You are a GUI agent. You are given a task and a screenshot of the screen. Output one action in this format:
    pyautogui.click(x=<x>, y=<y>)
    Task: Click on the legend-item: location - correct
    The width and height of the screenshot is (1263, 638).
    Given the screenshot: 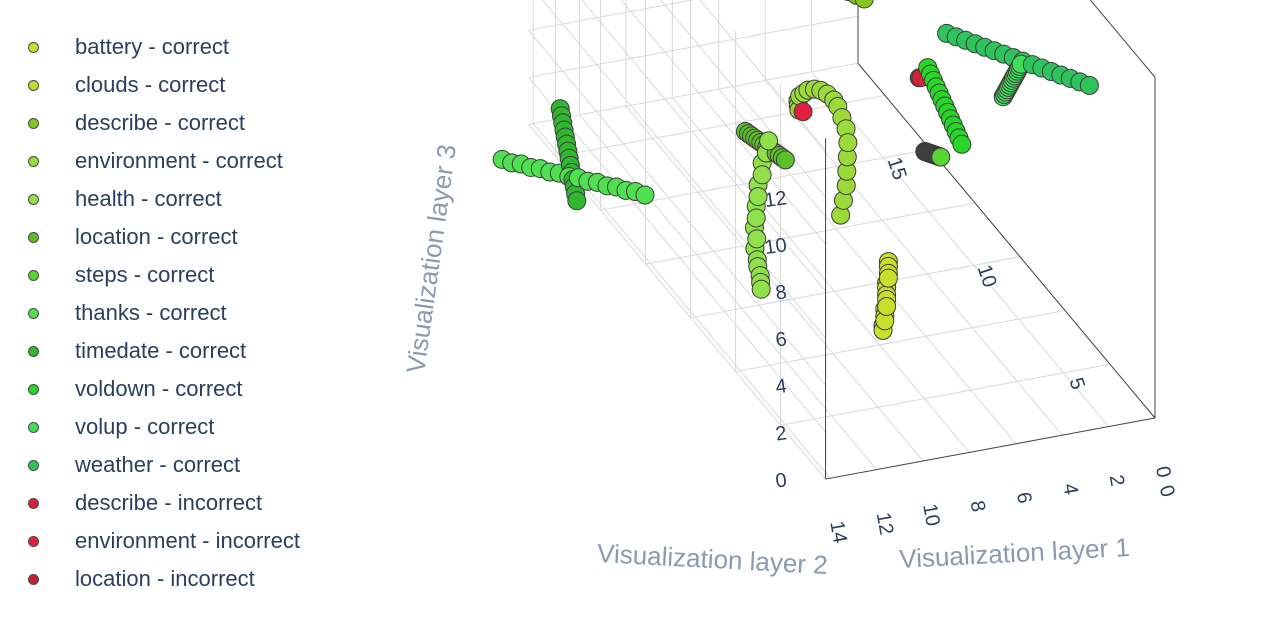 What is the action you would take?
    pyautogui.click(x=190, y=237)
    